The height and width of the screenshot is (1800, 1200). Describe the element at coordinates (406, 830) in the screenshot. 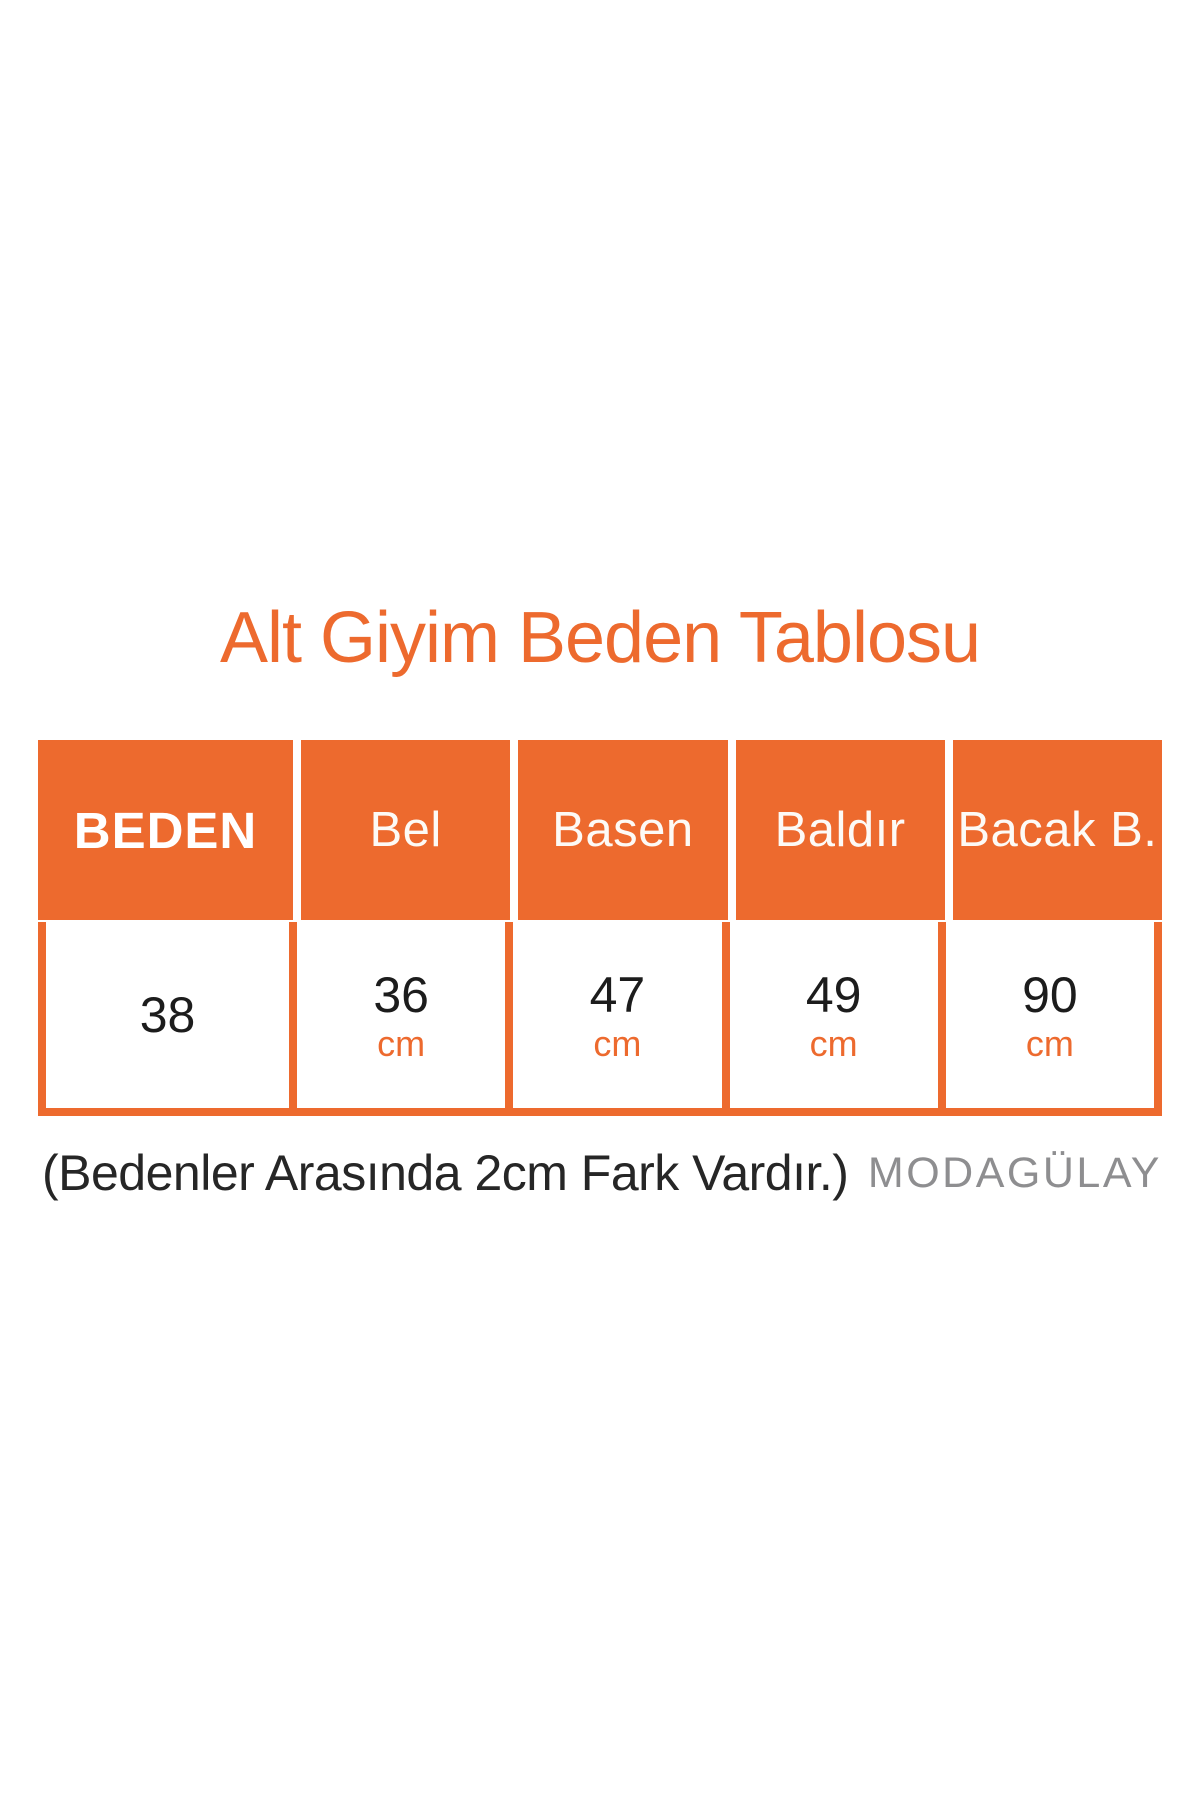

I see `header-cell-bel: Bel` at that location.